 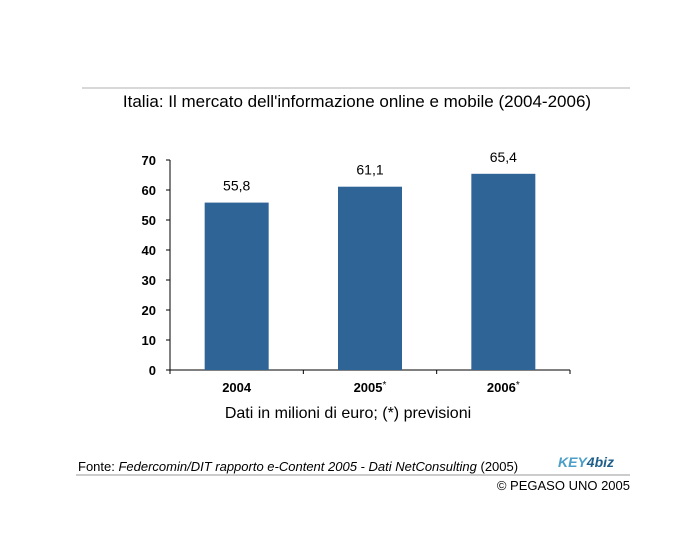 I want to click on key4biz-logo: KEY4biz, so click(x=586, y=462).